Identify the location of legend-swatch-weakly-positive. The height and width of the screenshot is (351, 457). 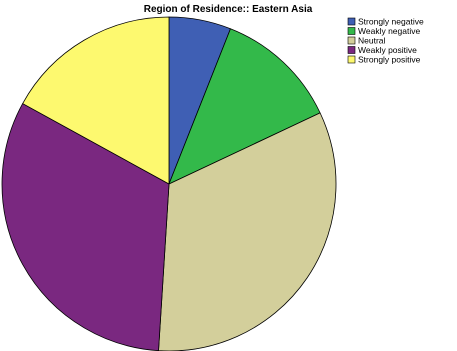
(351, 50).